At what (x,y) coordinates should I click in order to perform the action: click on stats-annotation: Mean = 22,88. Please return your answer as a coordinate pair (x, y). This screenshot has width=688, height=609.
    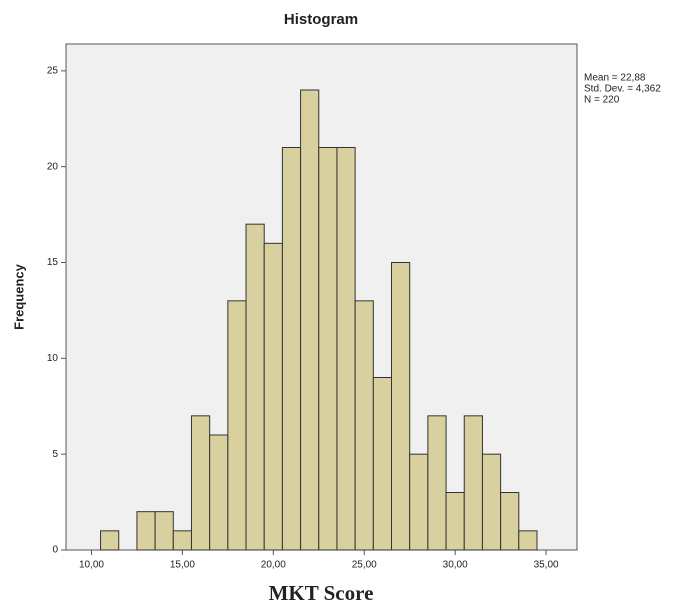
    Looking at the image, I should click on (615, 78).